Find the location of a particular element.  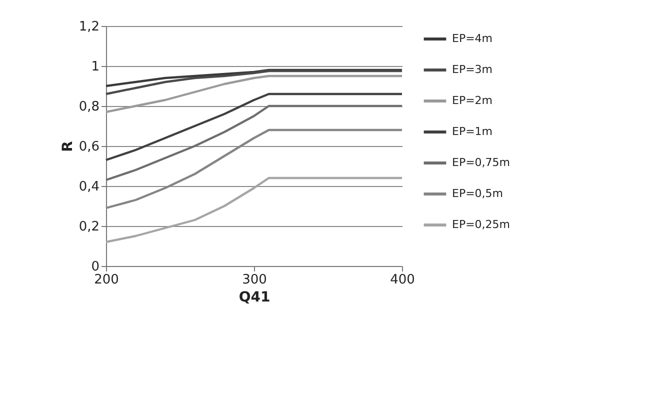

y-tick-label: 0,2 is located at coordinates (89, 227).